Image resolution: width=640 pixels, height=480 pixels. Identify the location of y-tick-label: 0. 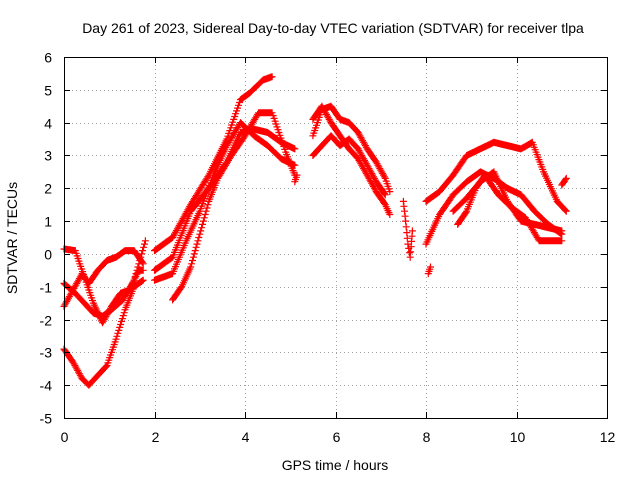
(48, 255).